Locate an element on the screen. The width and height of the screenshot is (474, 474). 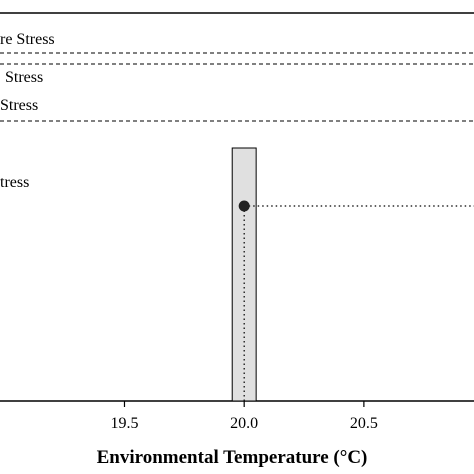
reference-line-label-3: Stress is located at coordinates (19, 105).